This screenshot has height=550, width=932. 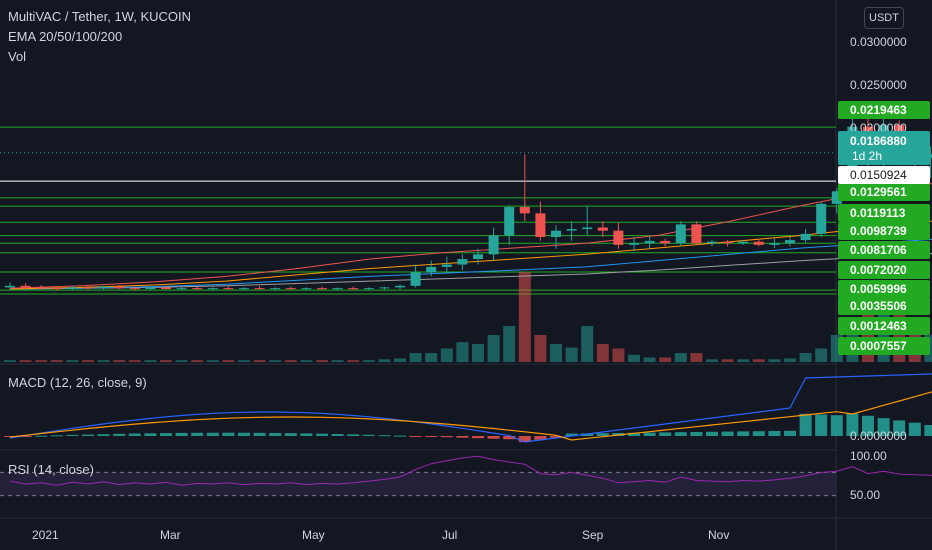 I want to click on rsi-line, so click(x=470, y=470).